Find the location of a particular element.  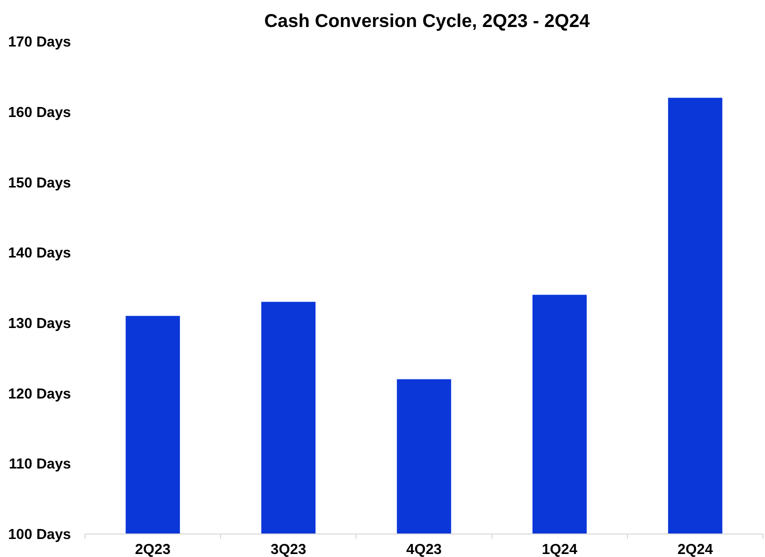

y-tick-label: 140 Days is located at coordinates (39, 254).